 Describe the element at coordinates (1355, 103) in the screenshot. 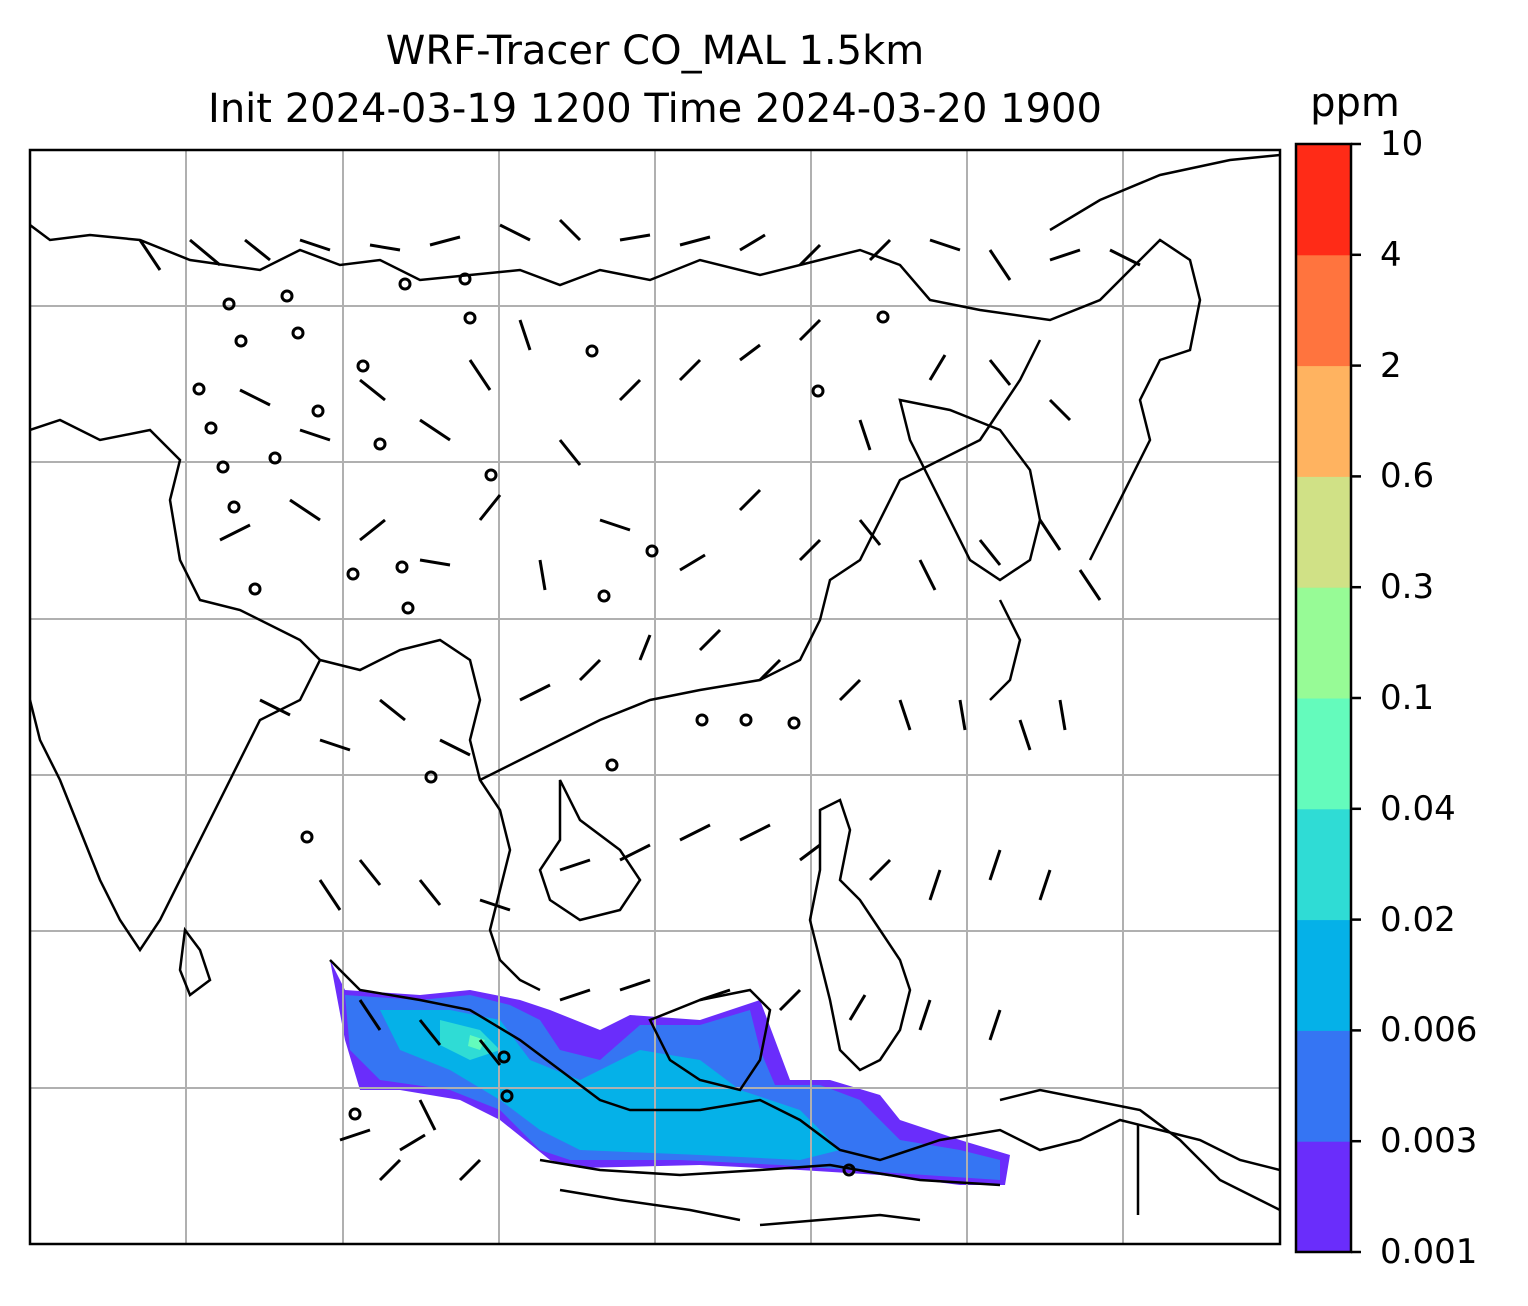

I see `colorbar-unit-label: ppm` at that location.